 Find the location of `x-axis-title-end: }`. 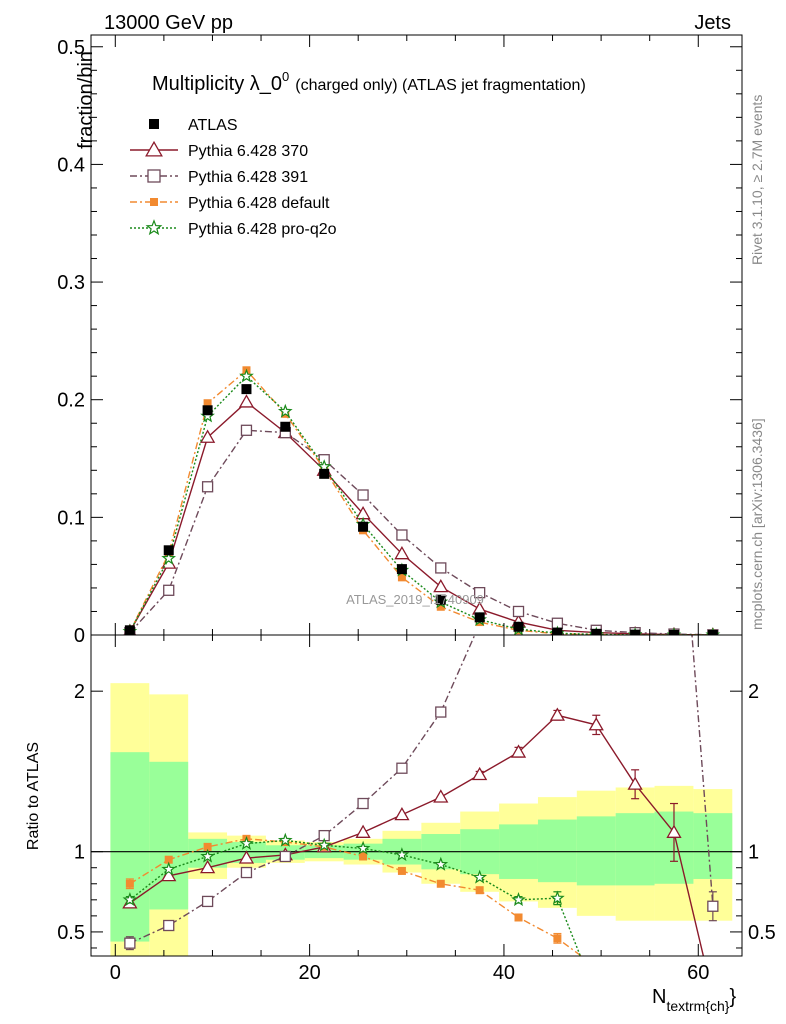

x-axis-title-end: } is located at coordinates (732, 997).